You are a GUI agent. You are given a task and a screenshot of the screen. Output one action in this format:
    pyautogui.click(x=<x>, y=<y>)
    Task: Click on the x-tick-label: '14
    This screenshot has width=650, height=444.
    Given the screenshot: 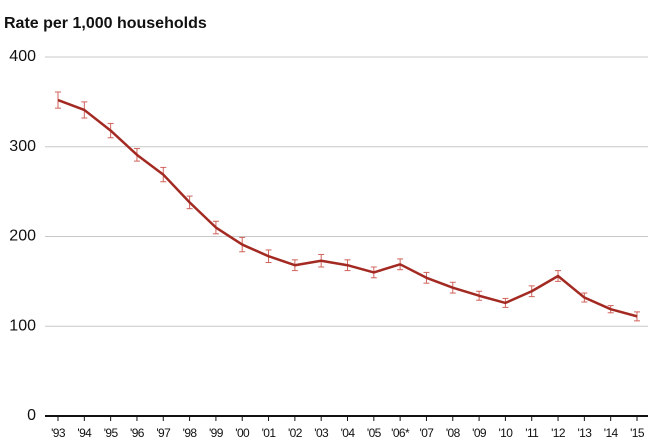 What is the action you would take?
    pyautogui.click(x=611, y=433)
    